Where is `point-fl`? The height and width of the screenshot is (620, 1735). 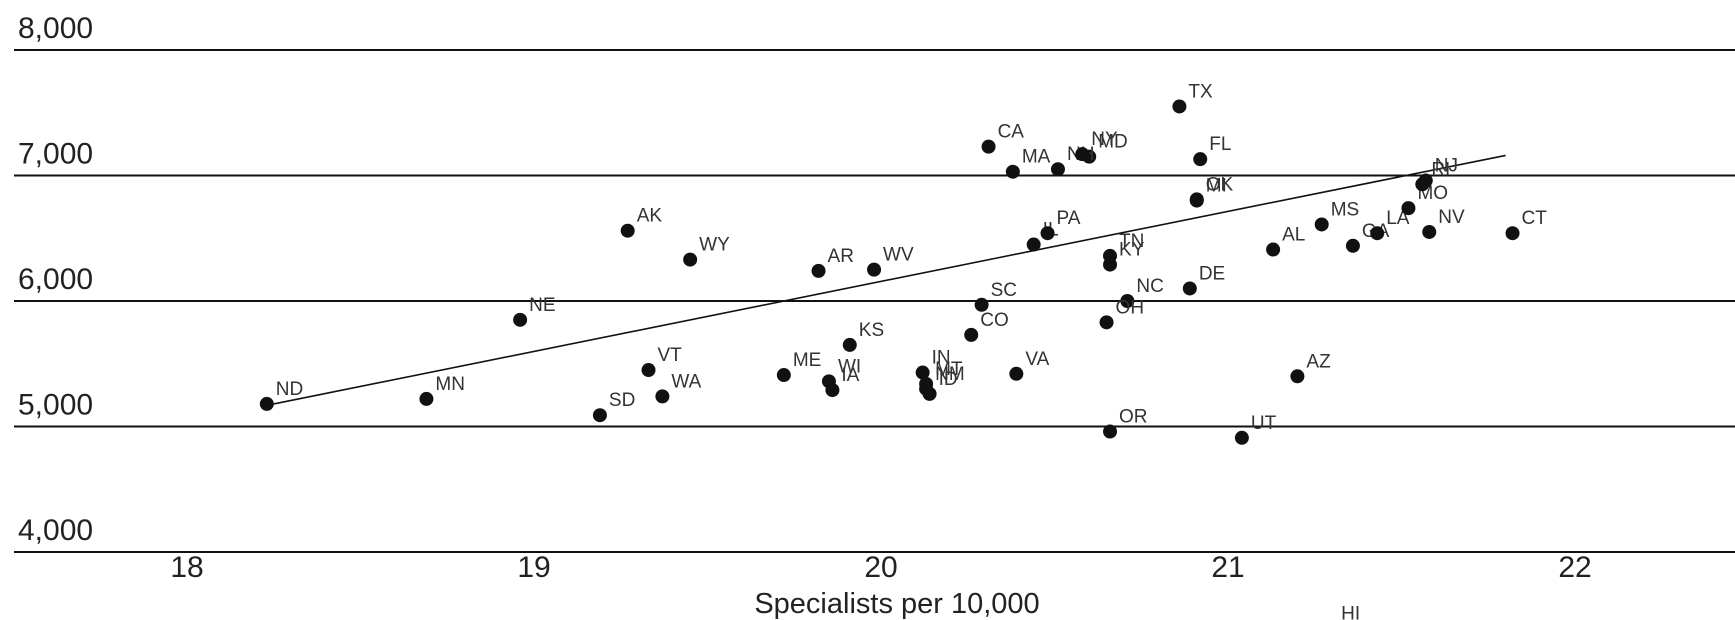
point-fl is located at coordinates (1200, 159).